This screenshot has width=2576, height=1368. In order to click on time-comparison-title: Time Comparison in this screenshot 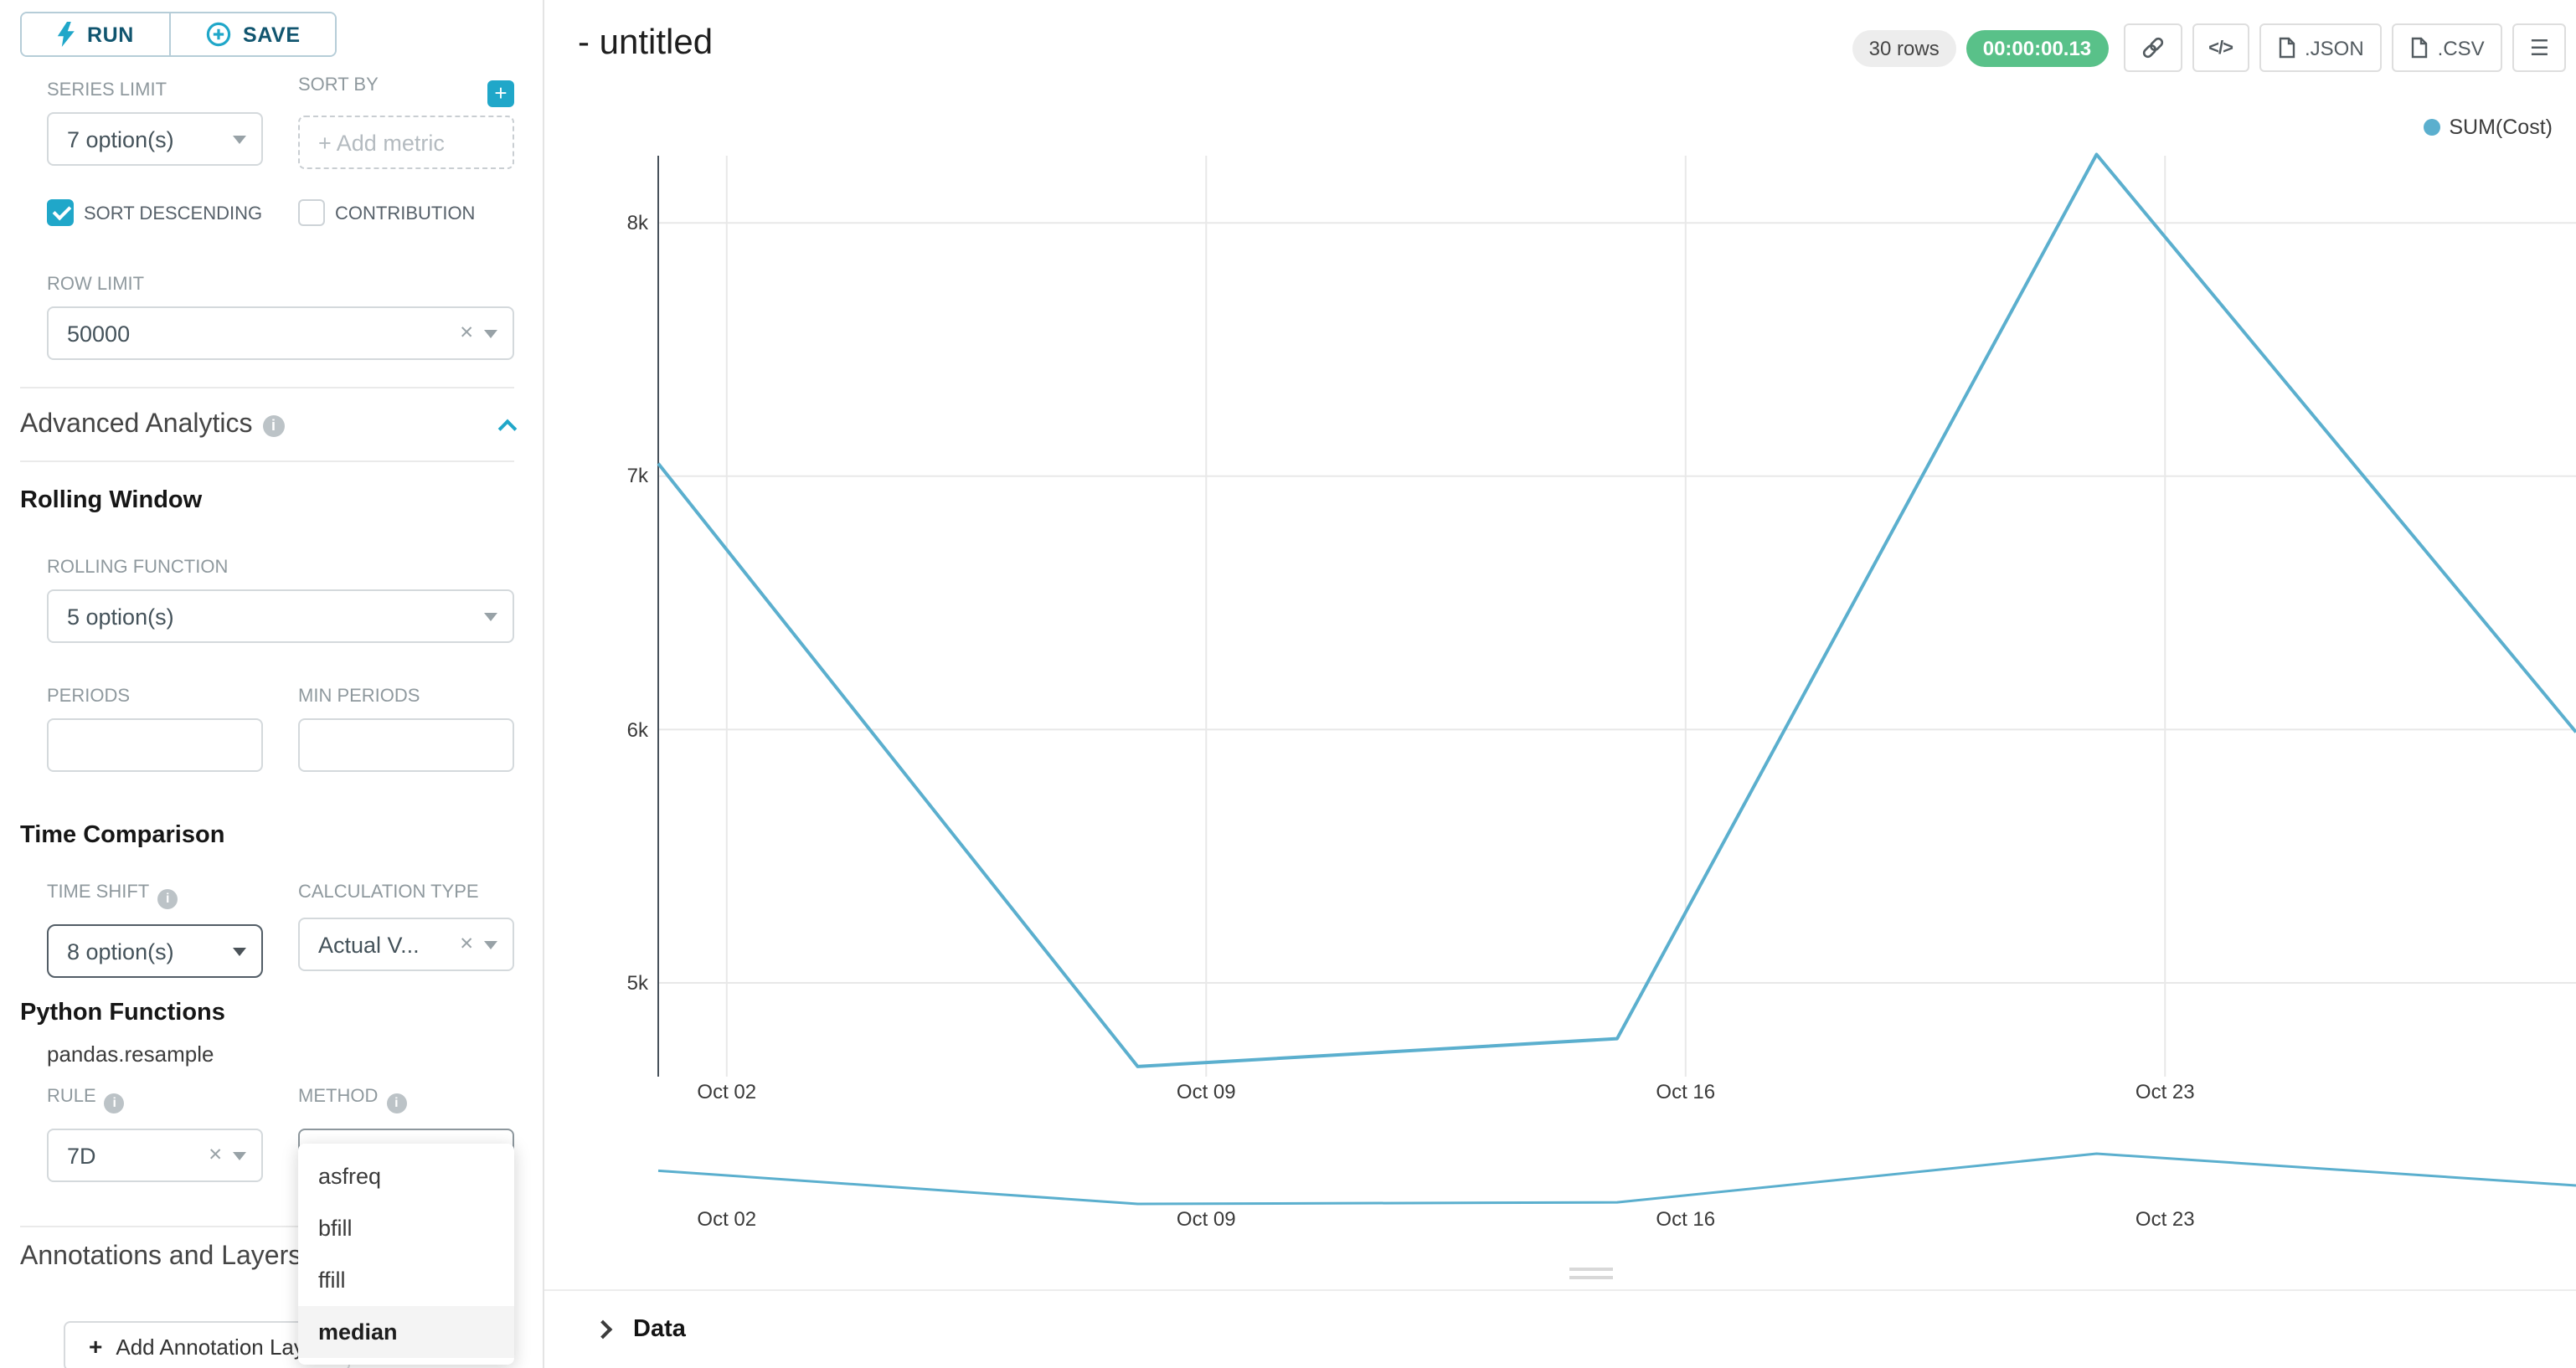, I will do `click(122, 835)`.